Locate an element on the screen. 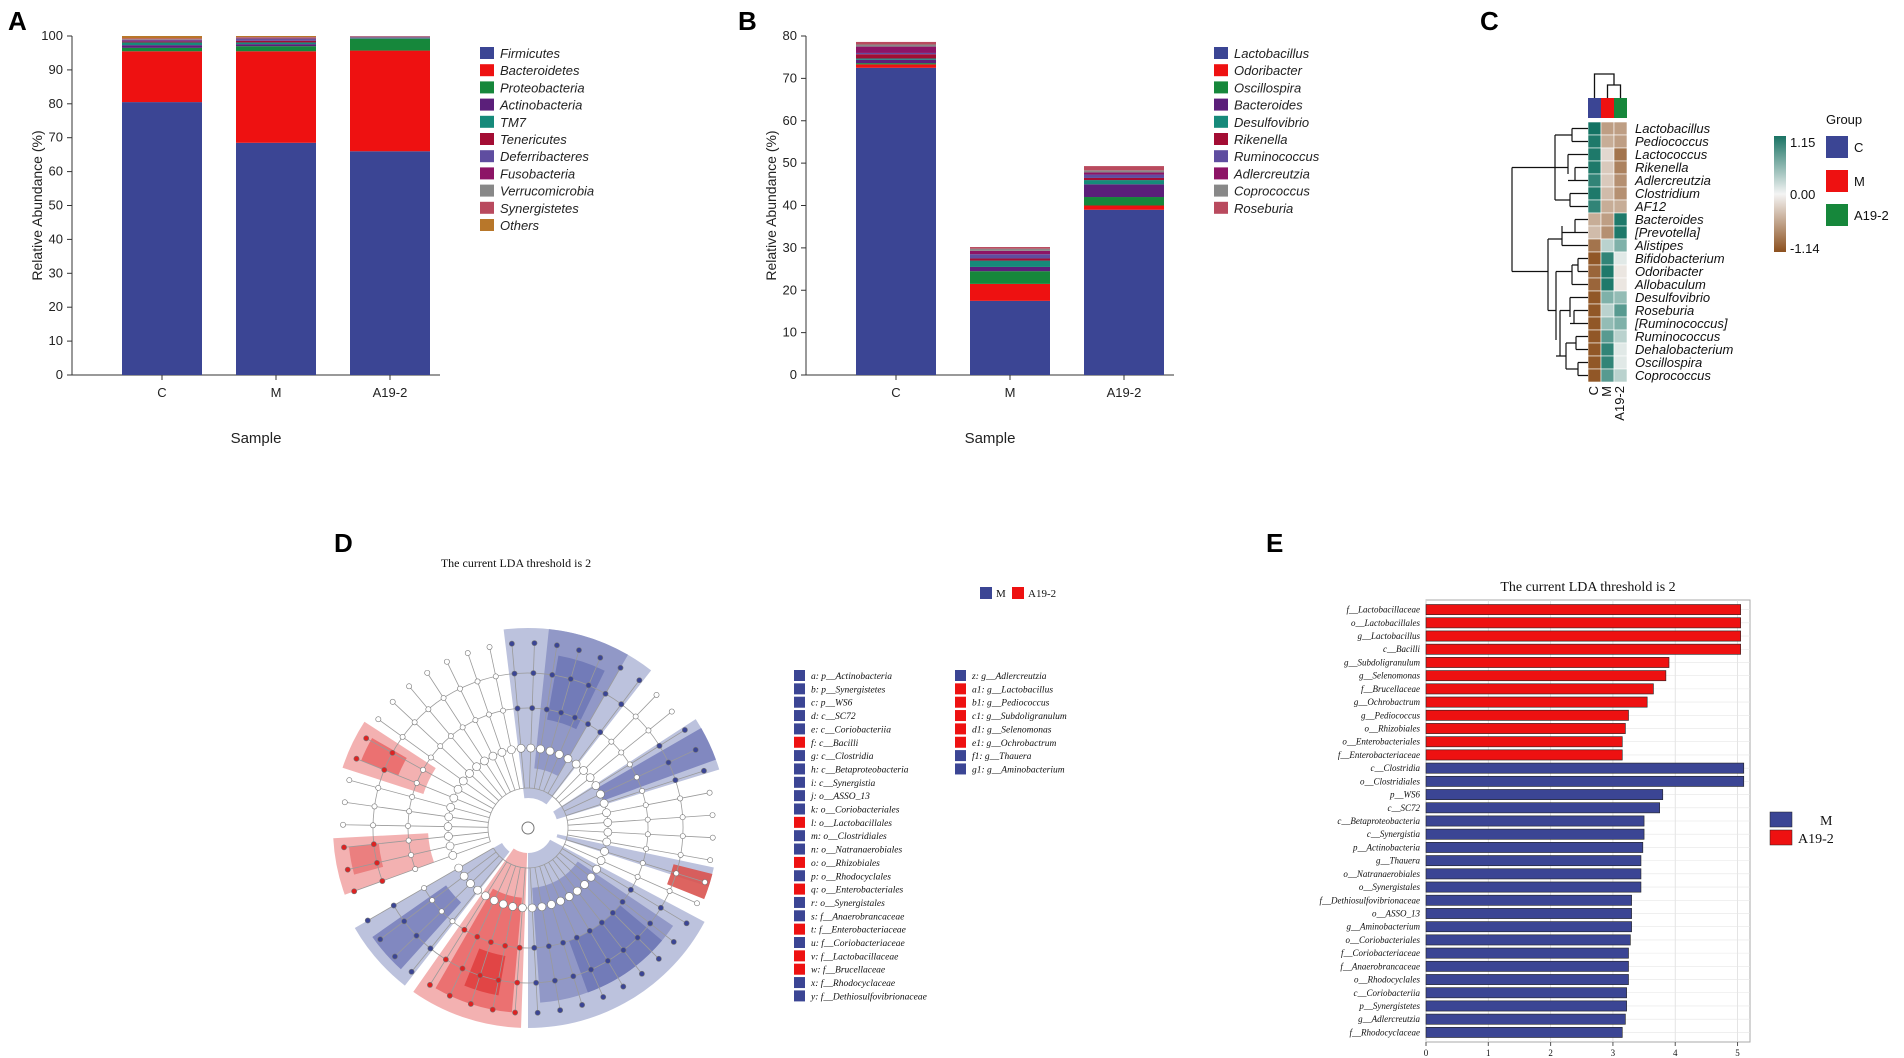 The image size is (1904, 1058). y-axis-label: Relative Abundance (%) is located at coordinates (37, 205).